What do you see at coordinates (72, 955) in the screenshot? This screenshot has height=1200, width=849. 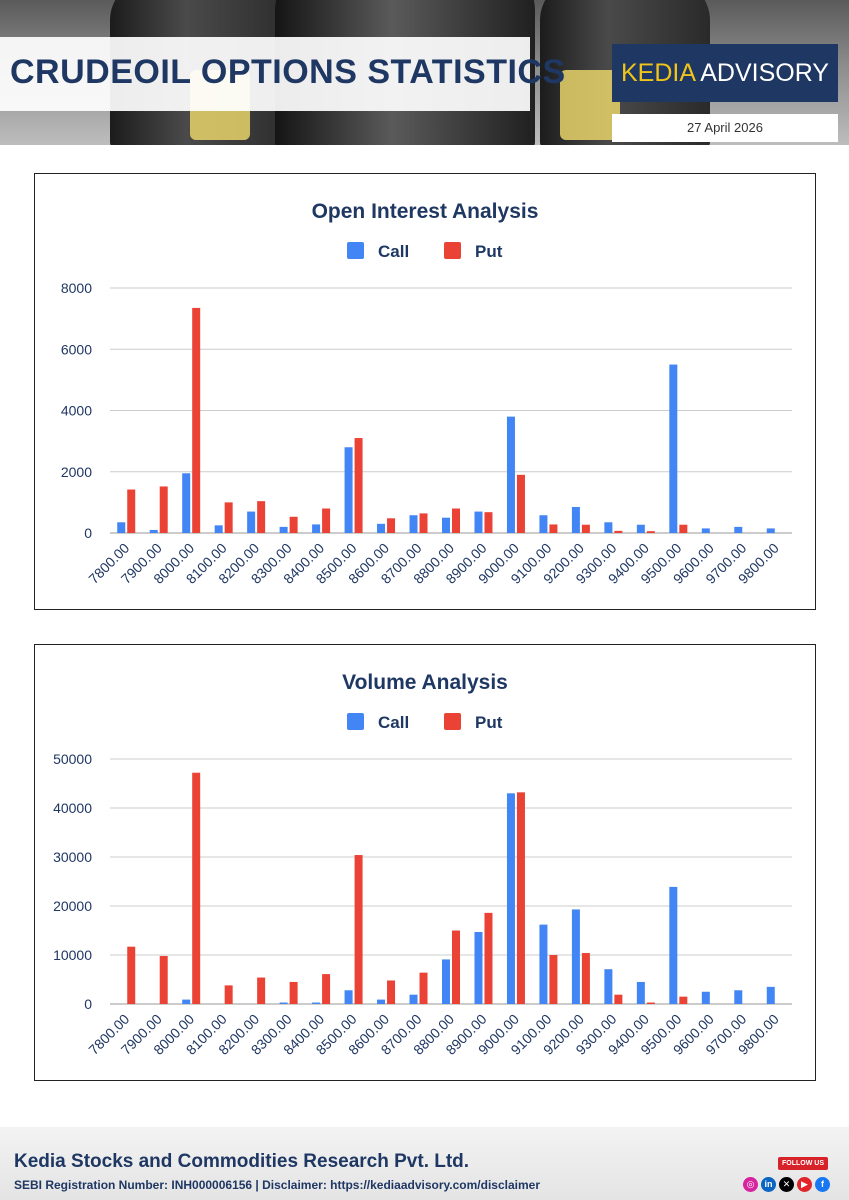 I see `y-tick-label: 10000` at bounding box center [72, 955].